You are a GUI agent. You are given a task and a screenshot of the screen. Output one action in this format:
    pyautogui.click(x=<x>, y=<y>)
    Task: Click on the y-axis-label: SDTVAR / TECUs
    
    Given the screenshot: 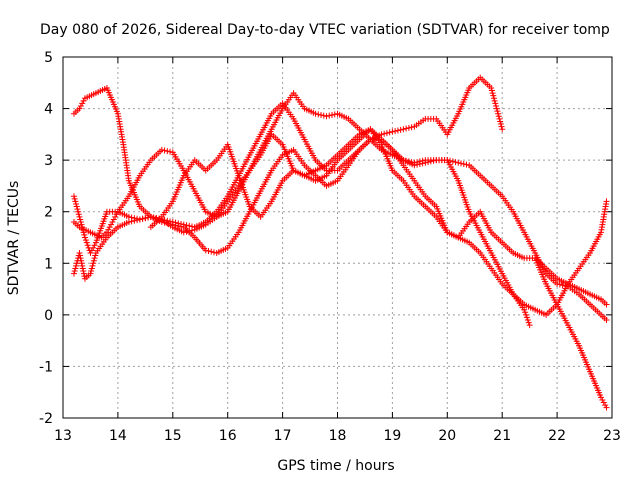 What is the action you would take?
    pyautogui.click(x=14, y=238)
    